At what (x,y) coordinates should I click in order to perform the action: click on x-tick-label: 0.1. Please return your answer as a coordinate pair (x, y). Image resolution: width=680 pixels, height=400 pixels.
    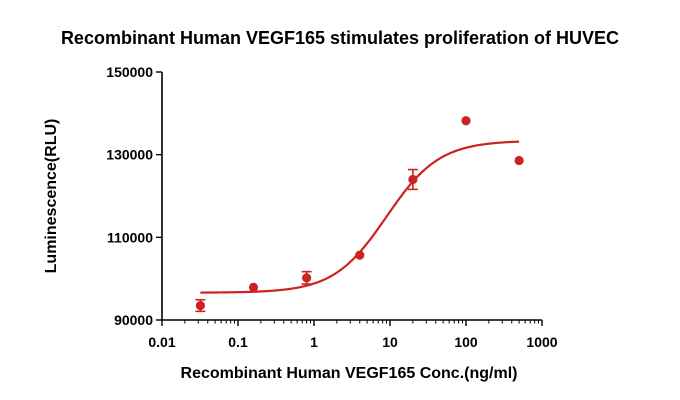
    Looking at the image, I should click on (238, 342).